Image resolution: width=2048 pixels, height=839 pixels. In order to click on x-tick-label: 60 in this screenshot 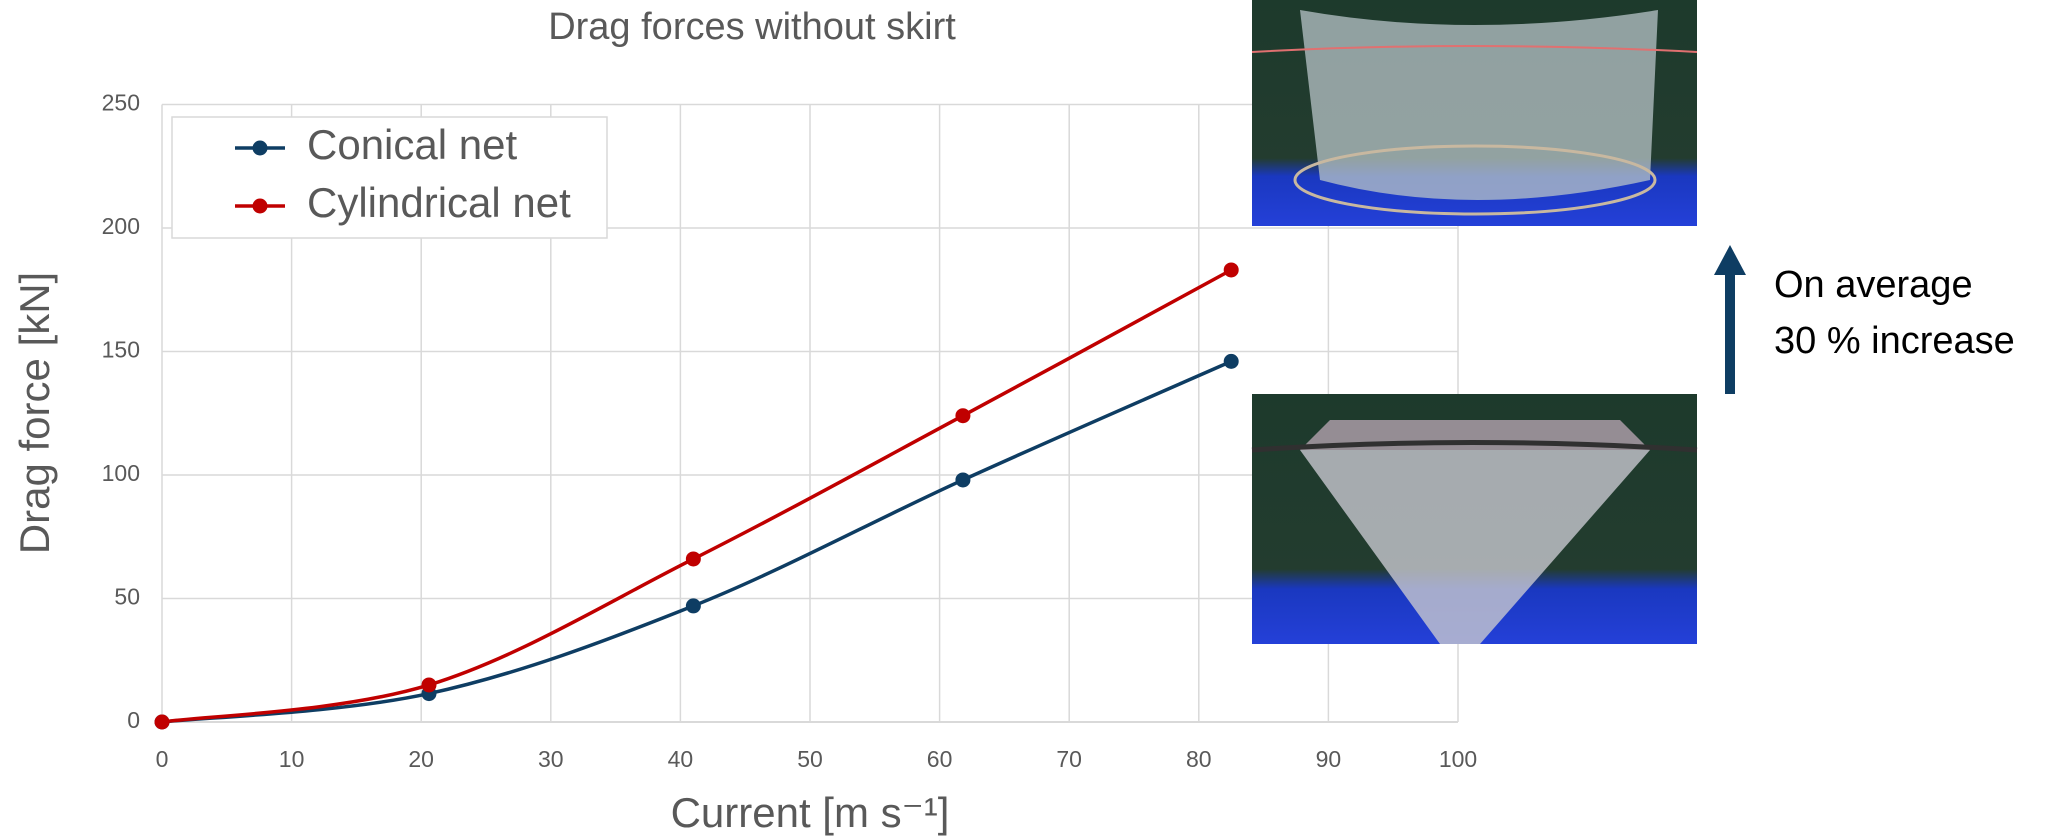, I will do `click(940, 759)`.